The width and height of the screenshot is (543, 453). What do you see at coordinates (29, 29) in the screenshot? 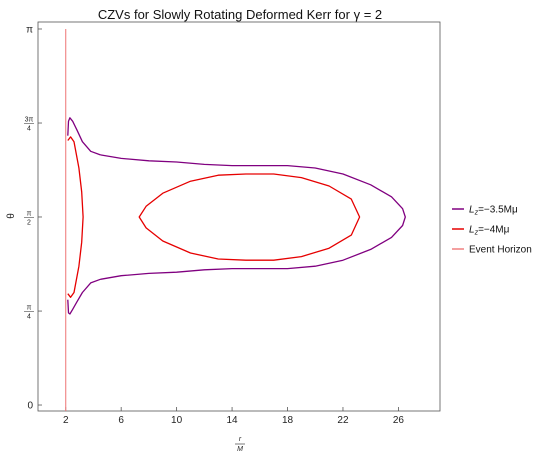
I see `y-tick-label: π` at bounding box center [29, 29].